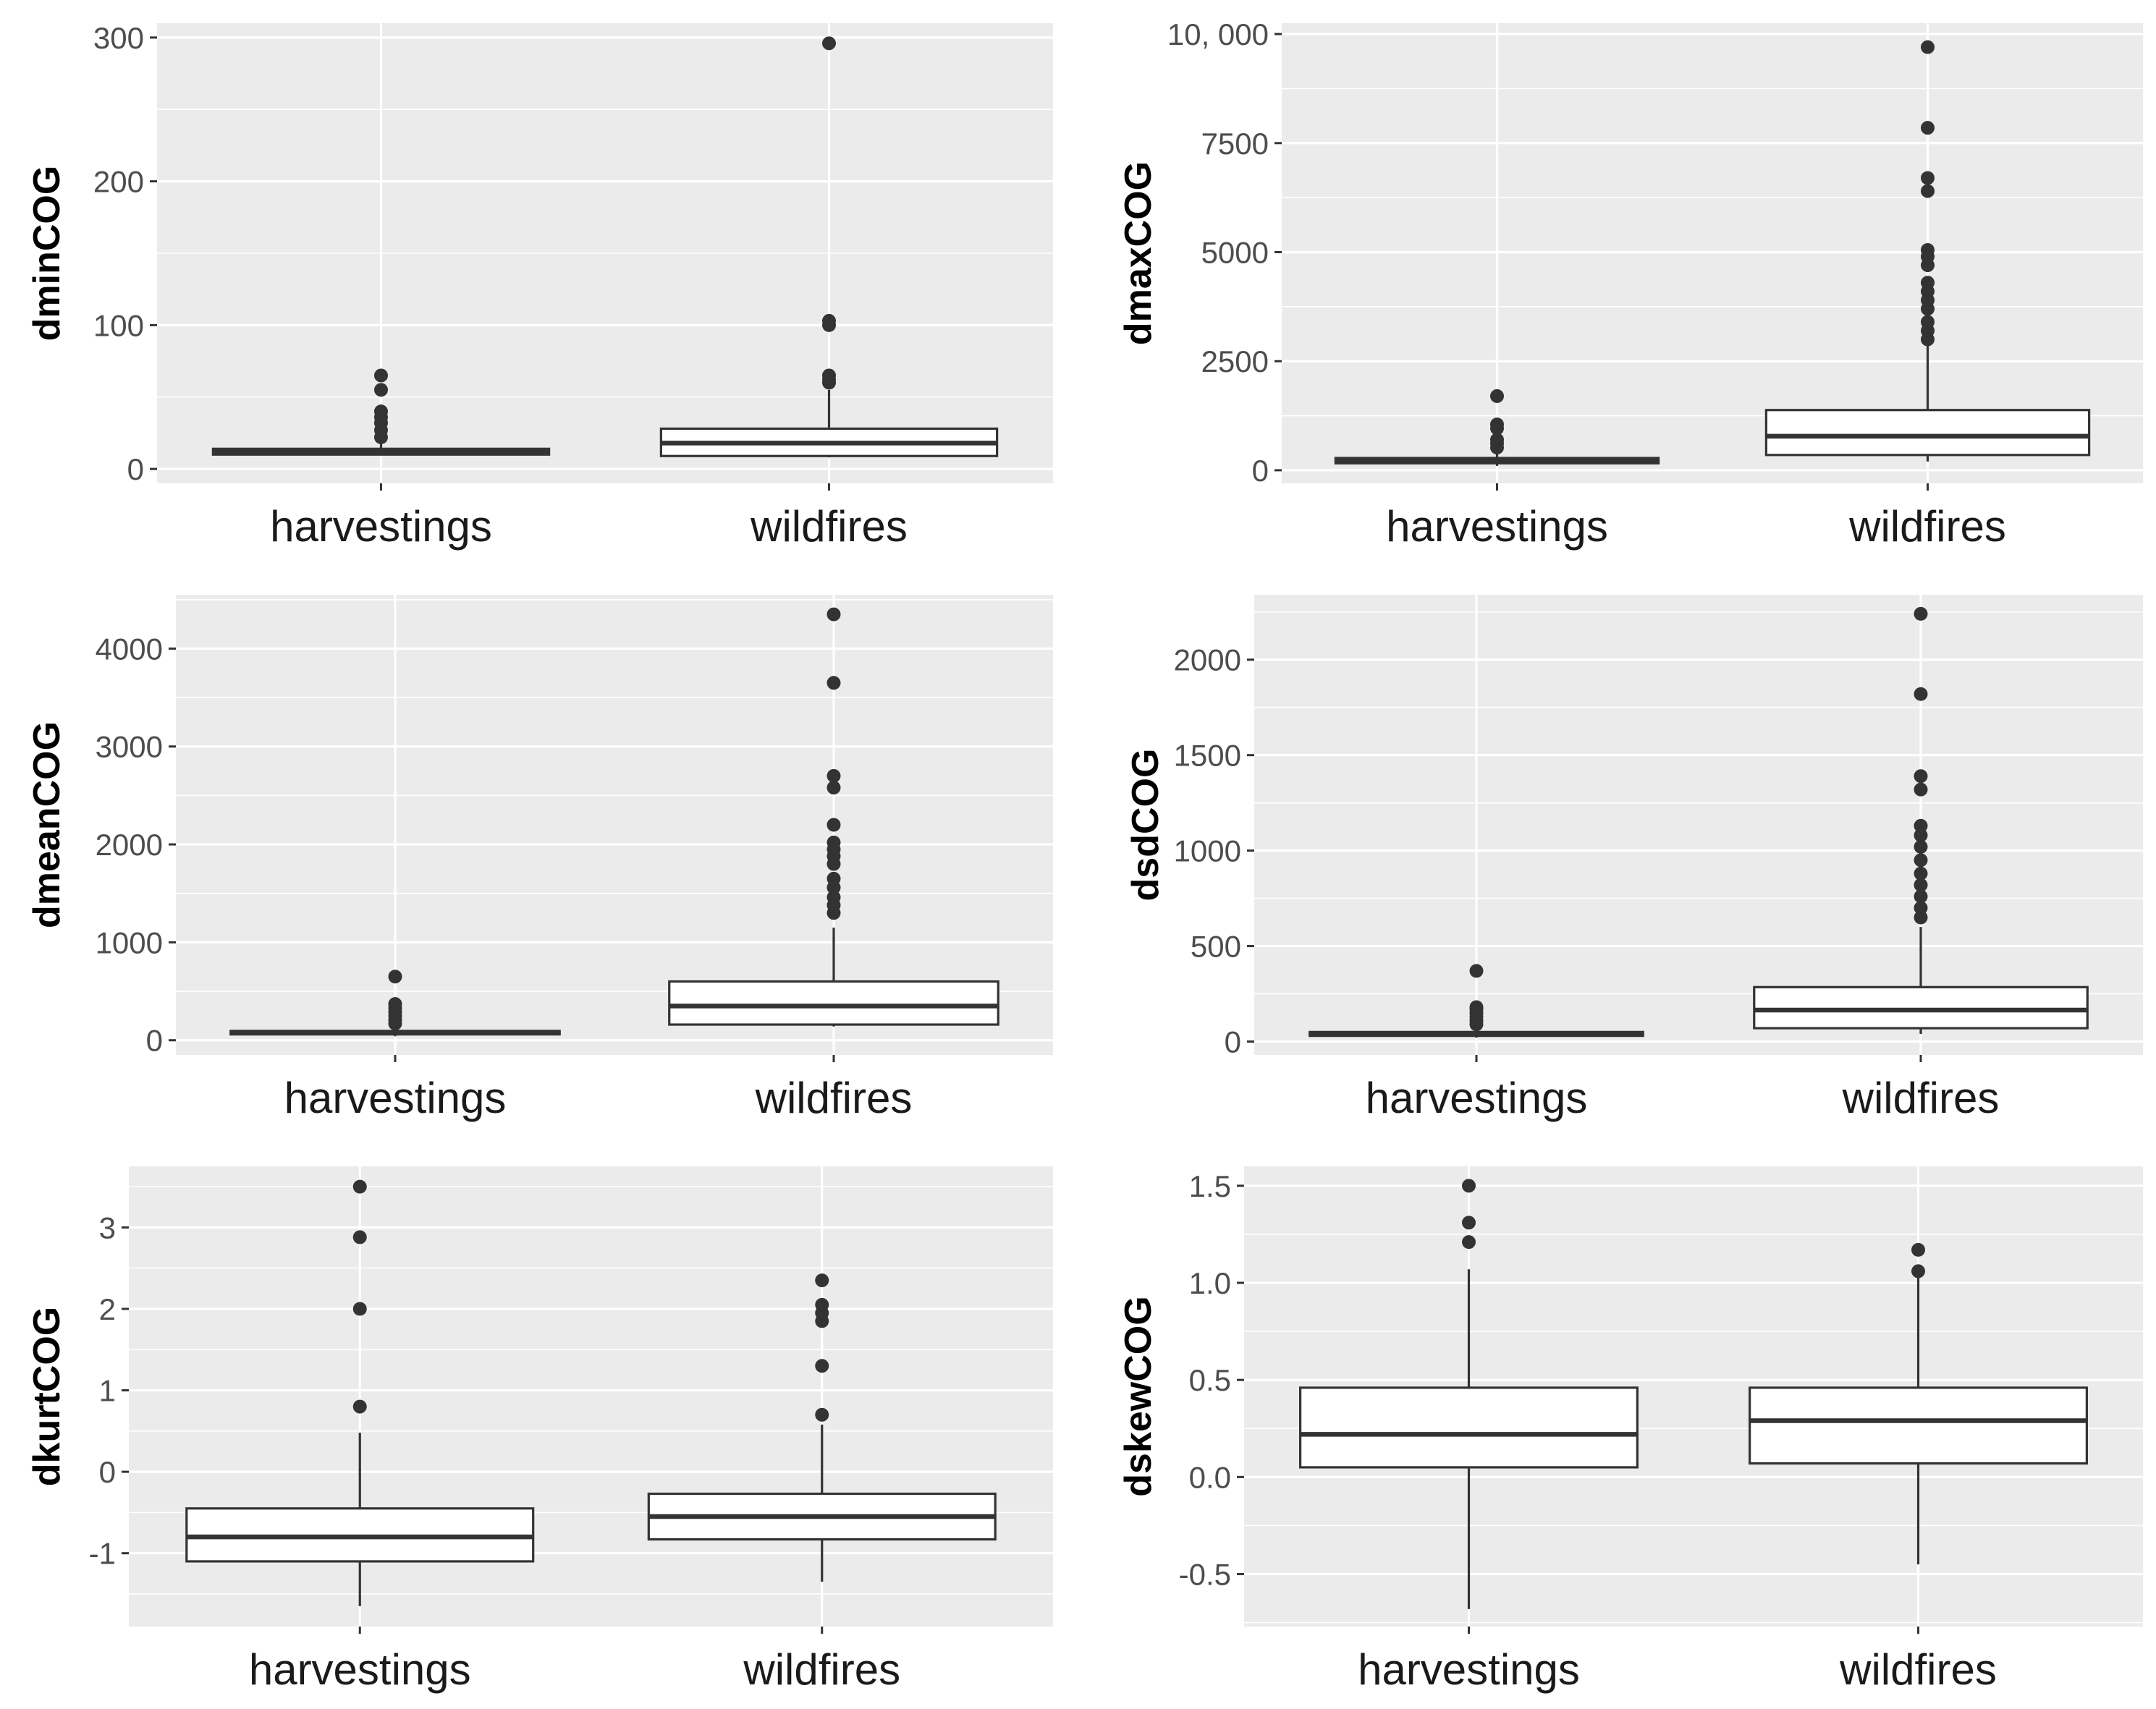  Describe the element at coordinates (1235, 252) in the screenshot. I see `y-tick-label: 5000` at that location.